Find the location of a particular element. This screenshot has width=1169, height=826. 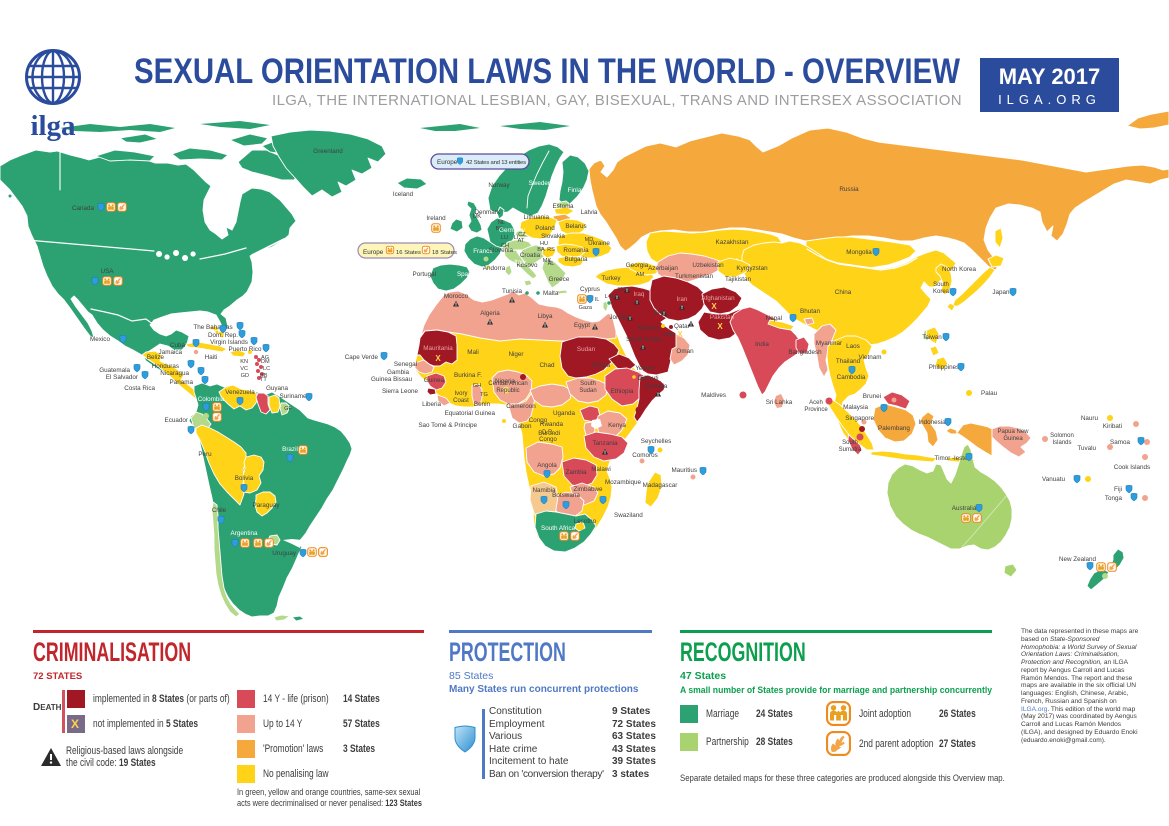

svg-text: China is located at coordinates (843, 292).